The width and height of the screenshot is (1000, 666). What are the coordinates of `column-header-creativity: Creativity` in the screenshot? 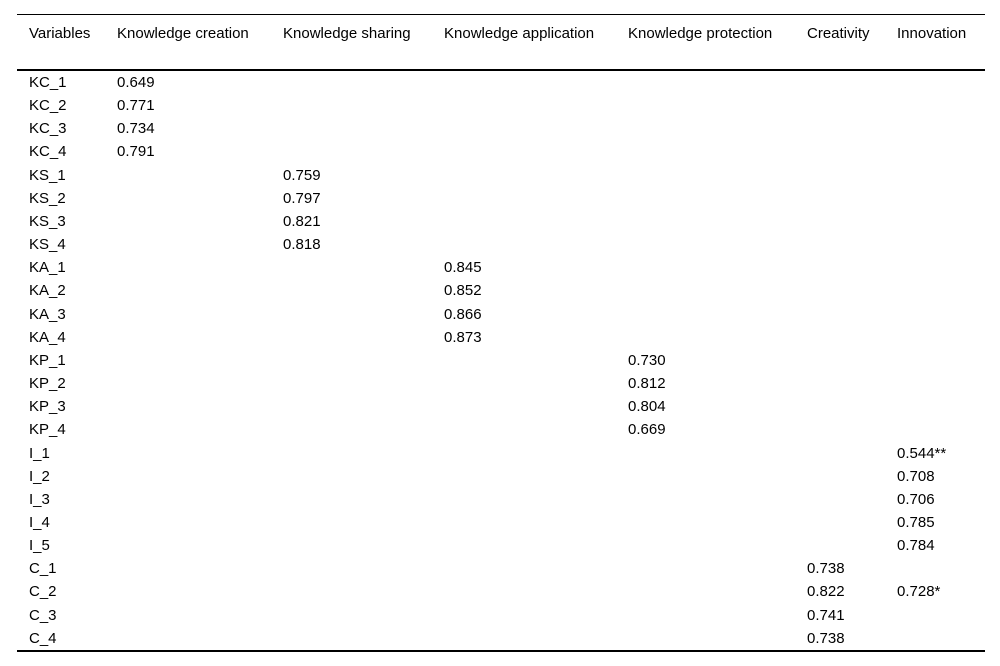 It's located at (838, 33).